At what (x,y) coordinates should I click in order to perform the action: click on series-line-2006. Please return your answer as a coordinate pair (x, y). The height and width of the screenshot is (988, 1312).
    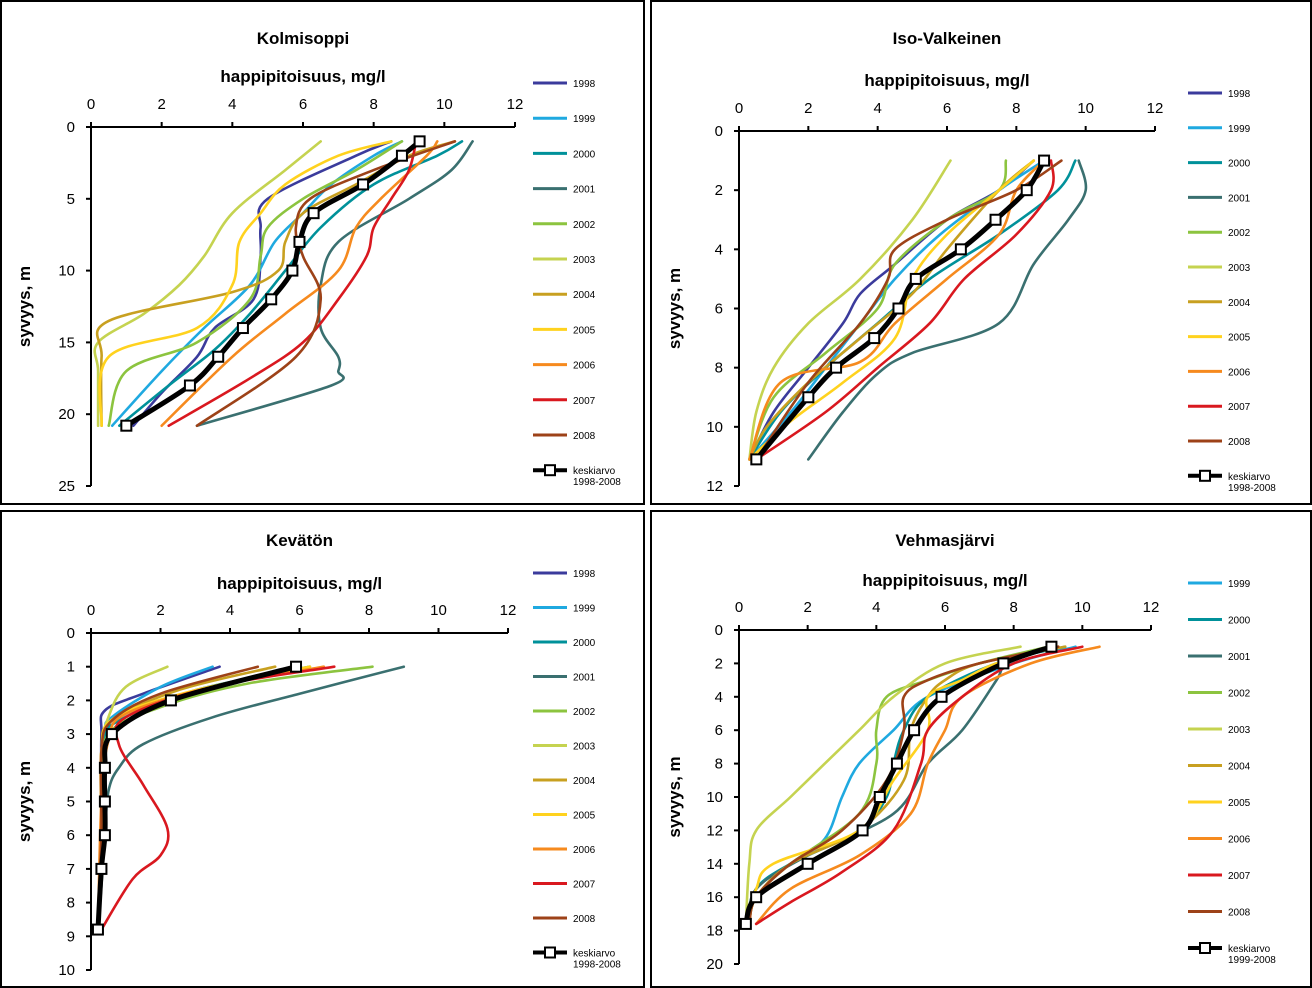
    Looking at the image, I should click on (299, 283).